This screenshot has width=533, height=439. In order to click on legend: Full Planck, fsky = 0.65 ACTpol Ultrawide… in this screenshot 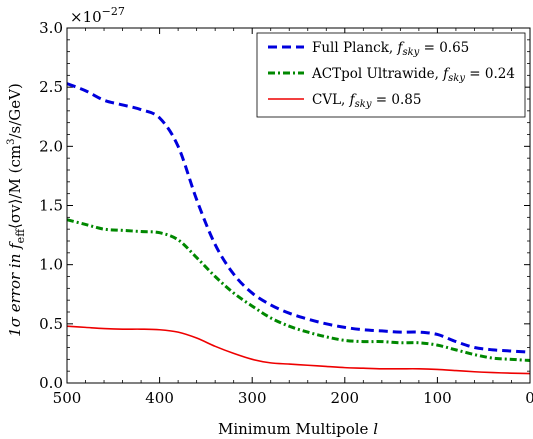, I will do `click(391, 75)`.